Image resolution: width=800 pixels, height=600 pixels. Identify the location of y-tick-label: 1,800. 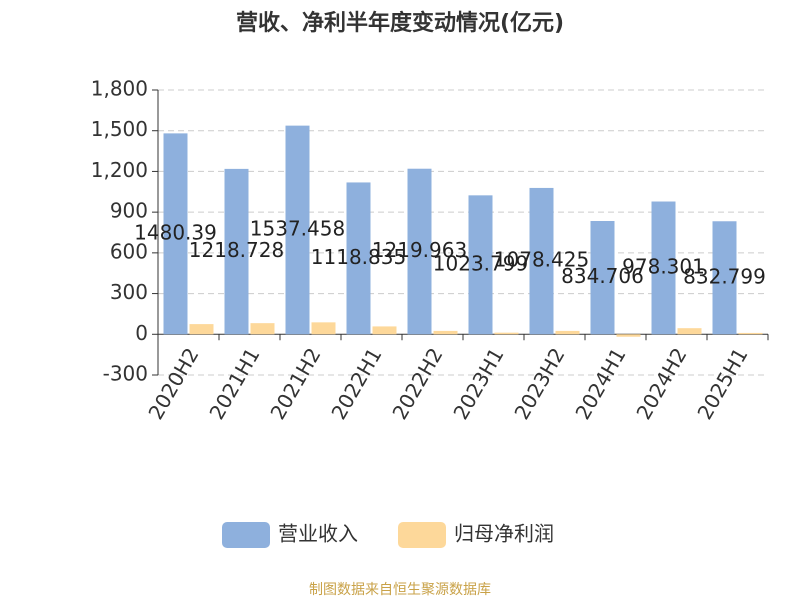
(119, 89).